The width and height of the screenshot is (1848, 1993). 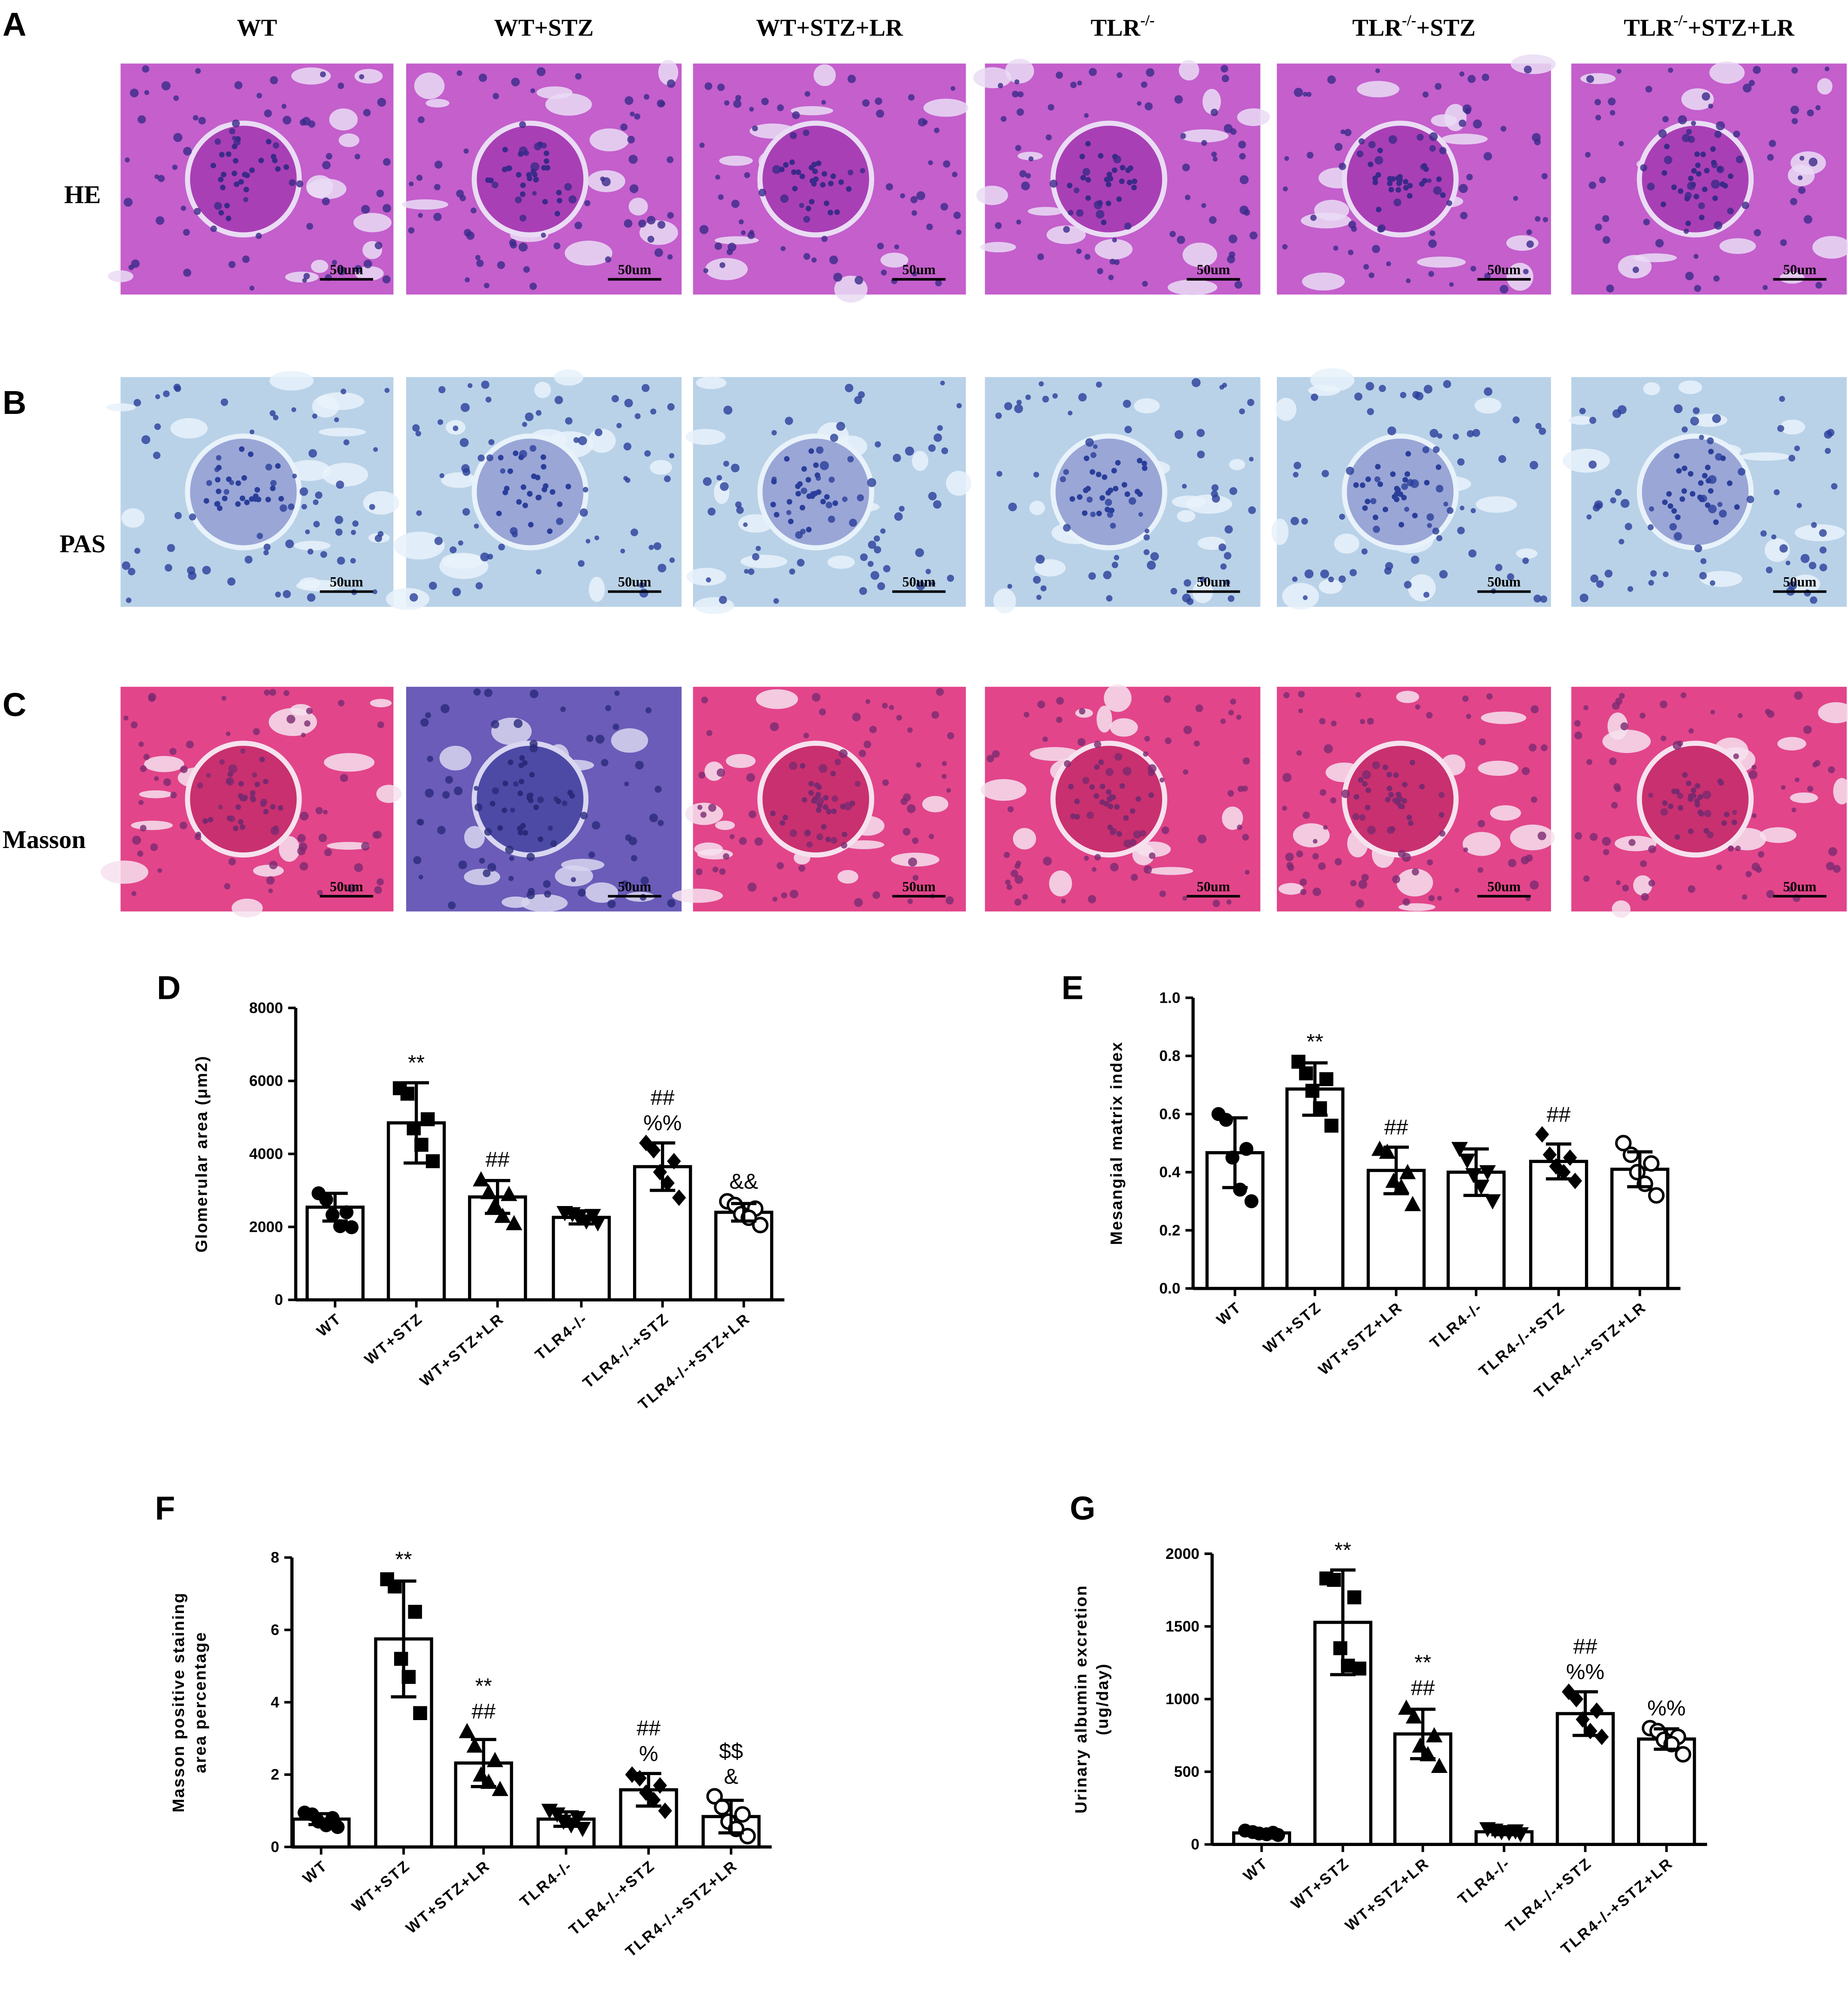 What do you see at coordinates (266, 1154) in the screenshot?
I see `y-tick-label: 4000` at bounding box center [266, 1154].